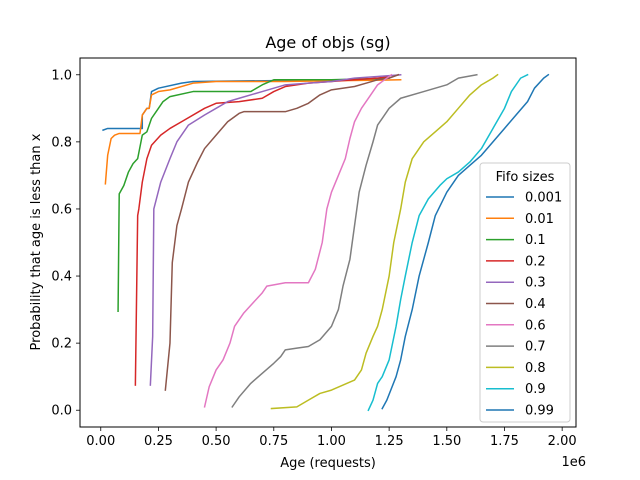  I want to click on x-offset-label: 1e6, so click(573, 462).